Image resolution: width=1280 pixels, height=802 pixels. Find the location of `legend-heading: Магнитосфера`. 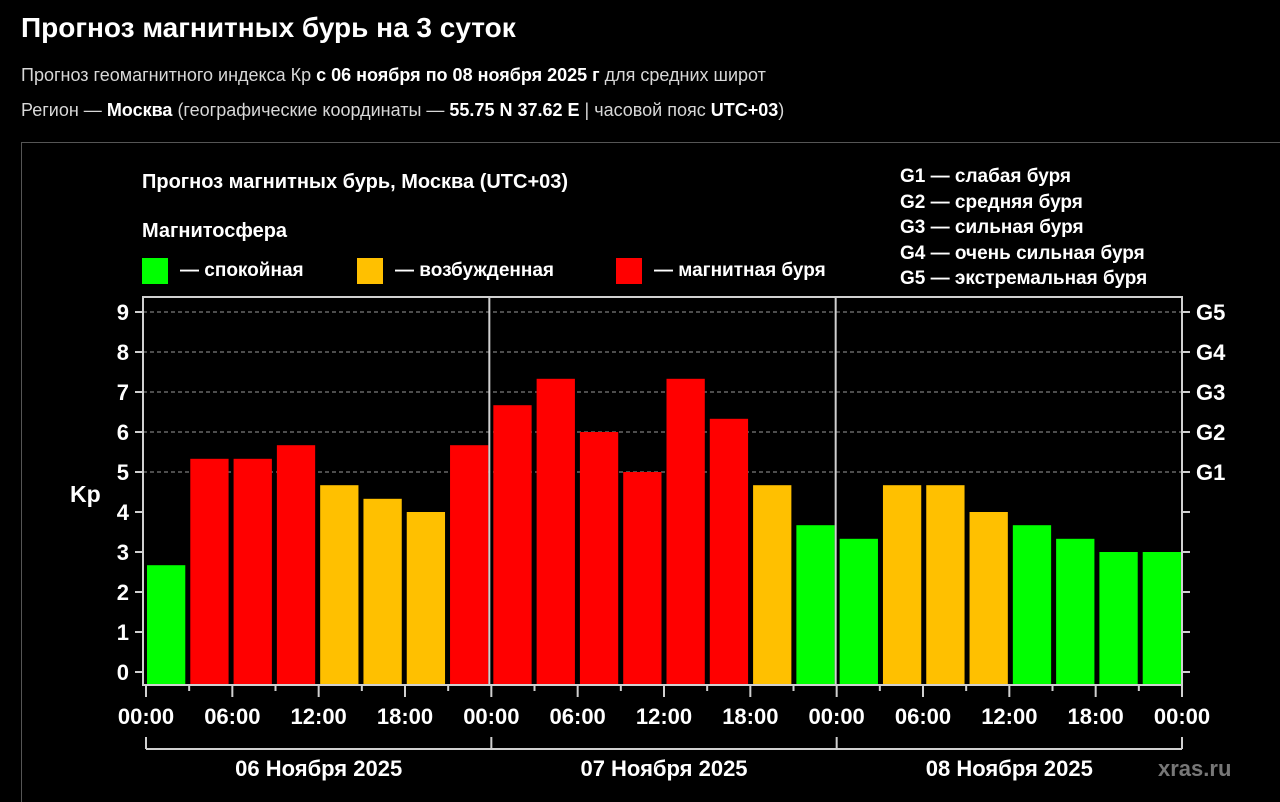

legend-heading: Магнитосфера is located at coordinates (215, 231).